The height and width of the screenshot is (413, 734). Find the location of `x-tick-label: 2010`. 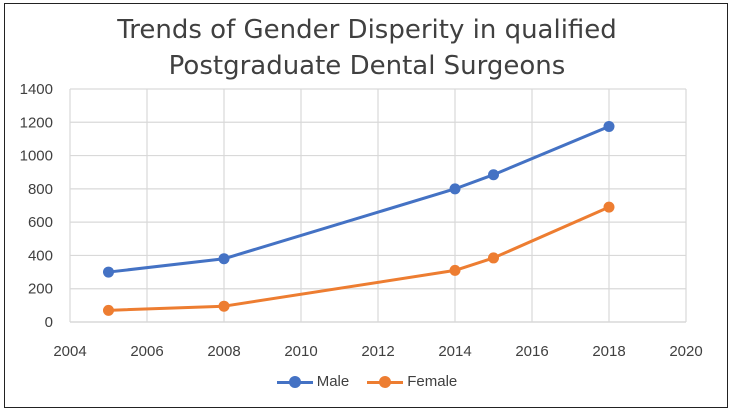

x-tick-label: 2010 is located at coordinates (300, 351).